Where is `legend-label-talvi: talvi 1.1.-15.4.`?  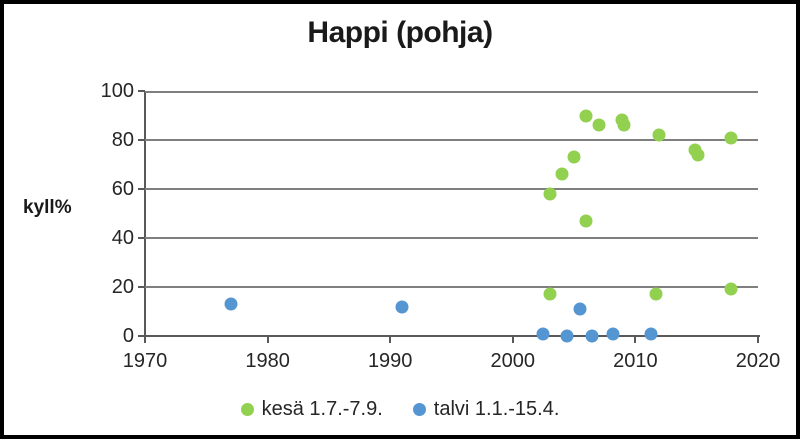
legend-label-talvi: talvi 1.1.-15.4. is located at coordinates (496, 409).